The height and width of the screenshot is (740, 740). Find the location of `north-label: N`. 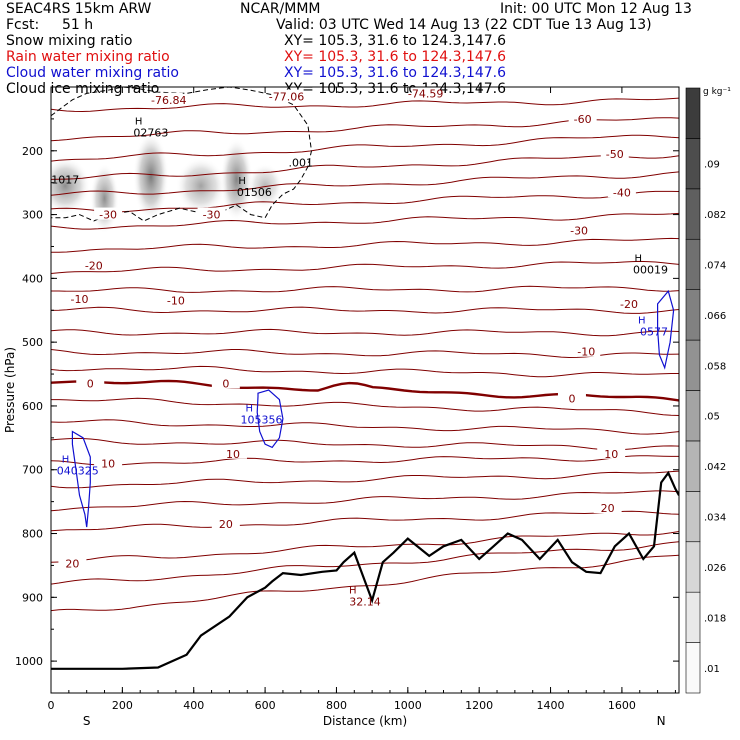

north-label: N is located at coordinates (661, 721).